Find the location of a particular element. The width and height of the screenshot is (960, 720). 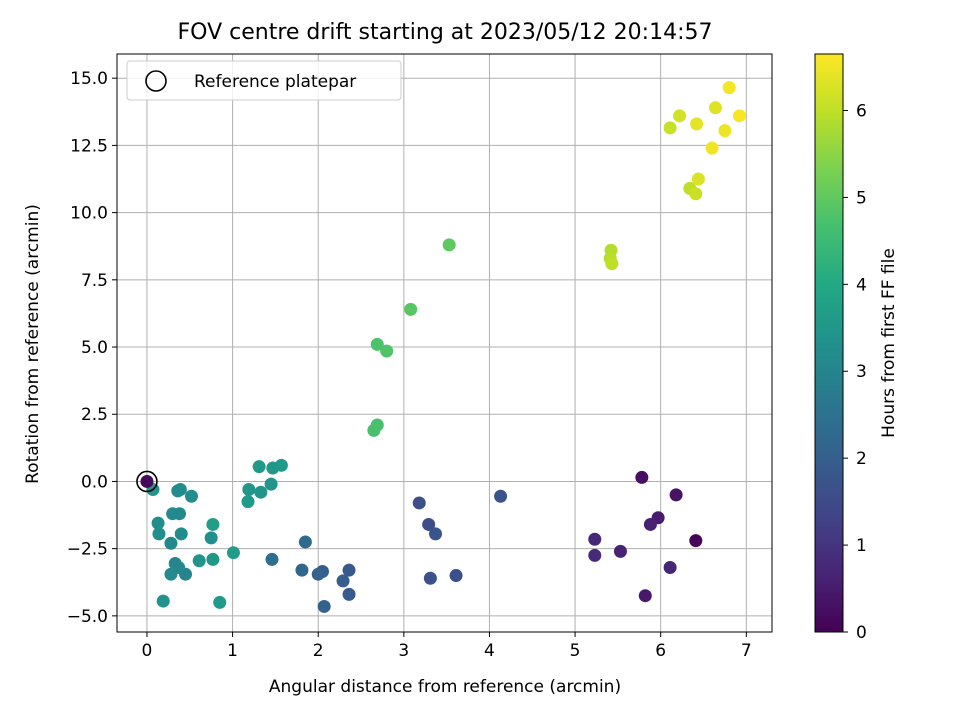

colorbar is located at coordinates (829, 343).